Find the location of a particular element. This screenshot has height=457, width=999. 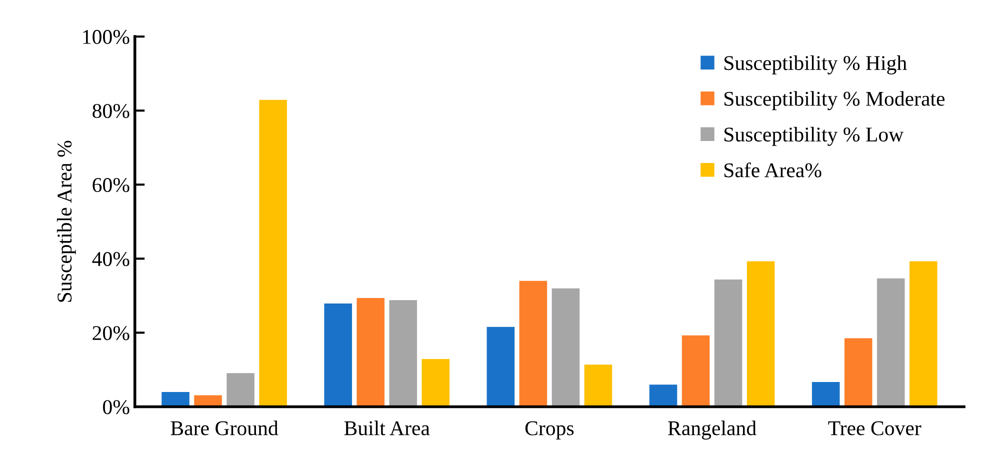

y-tick-label: 40% is located at coordinates (111, 259).